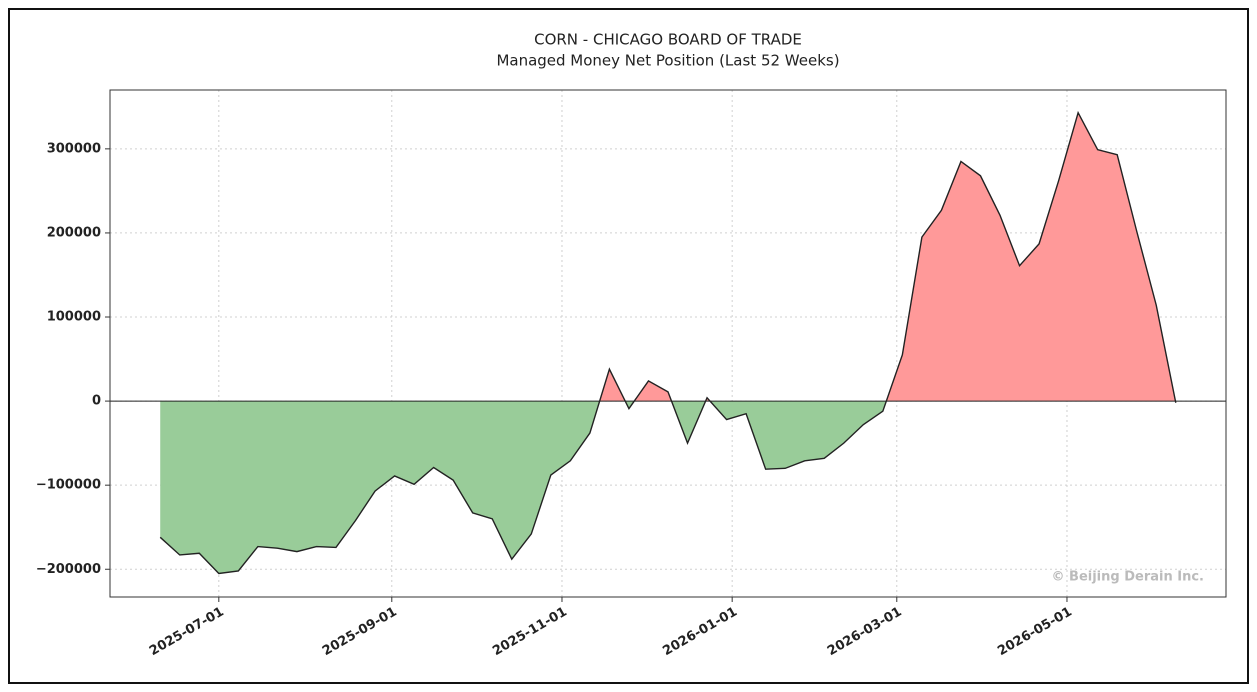 This screenshot has width=1257, height=692. Describe the element at coordinates (68, 485) in the screenshot. I see `y-tick-label: −100000` at that location.